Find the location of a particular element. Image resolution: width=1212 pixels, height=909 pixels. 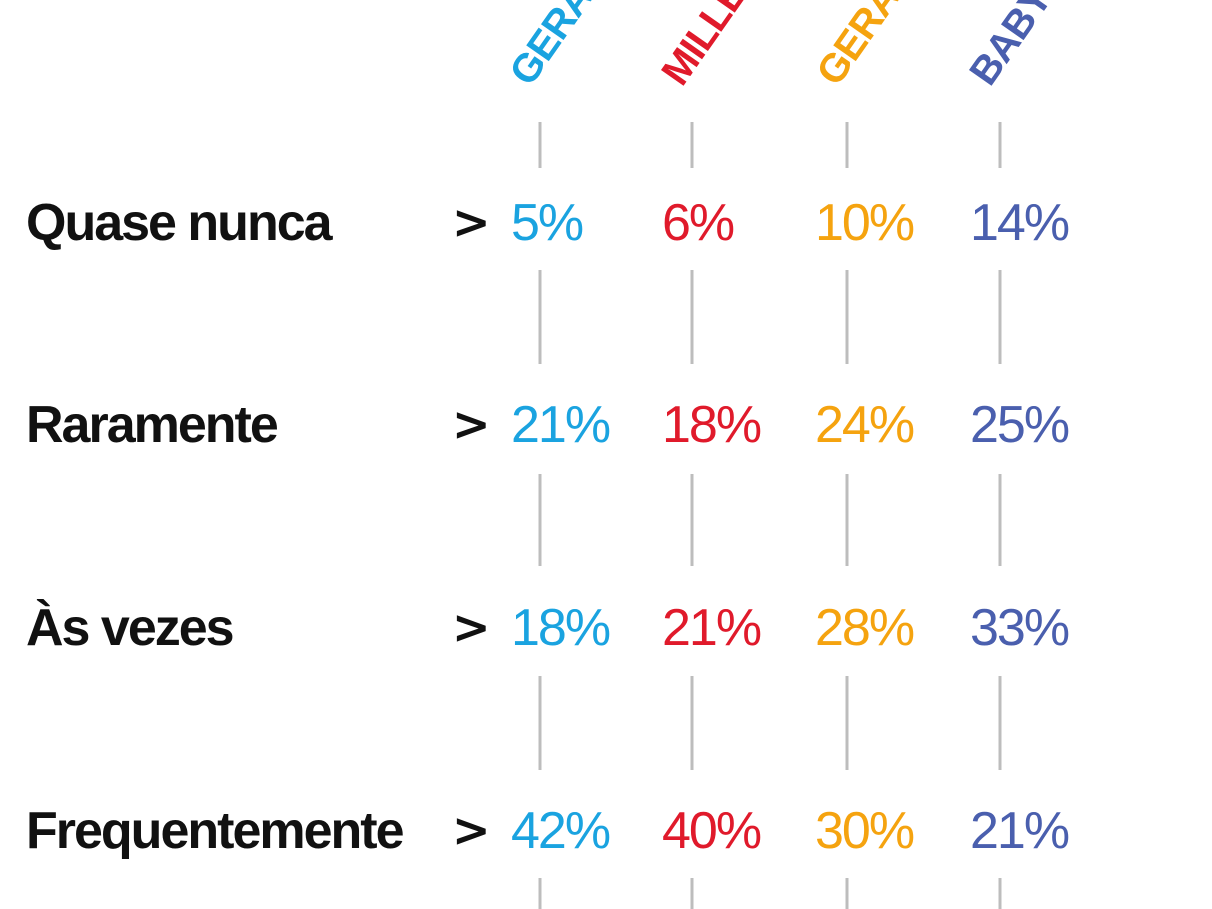

table-row: Frequentemente >42% 40% 30% 21% is located at coordinates (548, 831).